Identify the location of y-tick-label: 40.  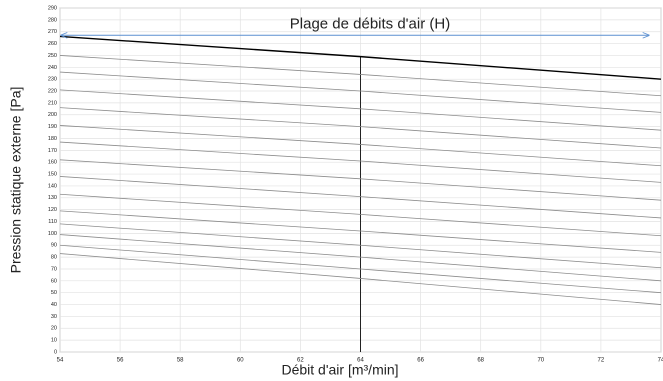
(54, 305).